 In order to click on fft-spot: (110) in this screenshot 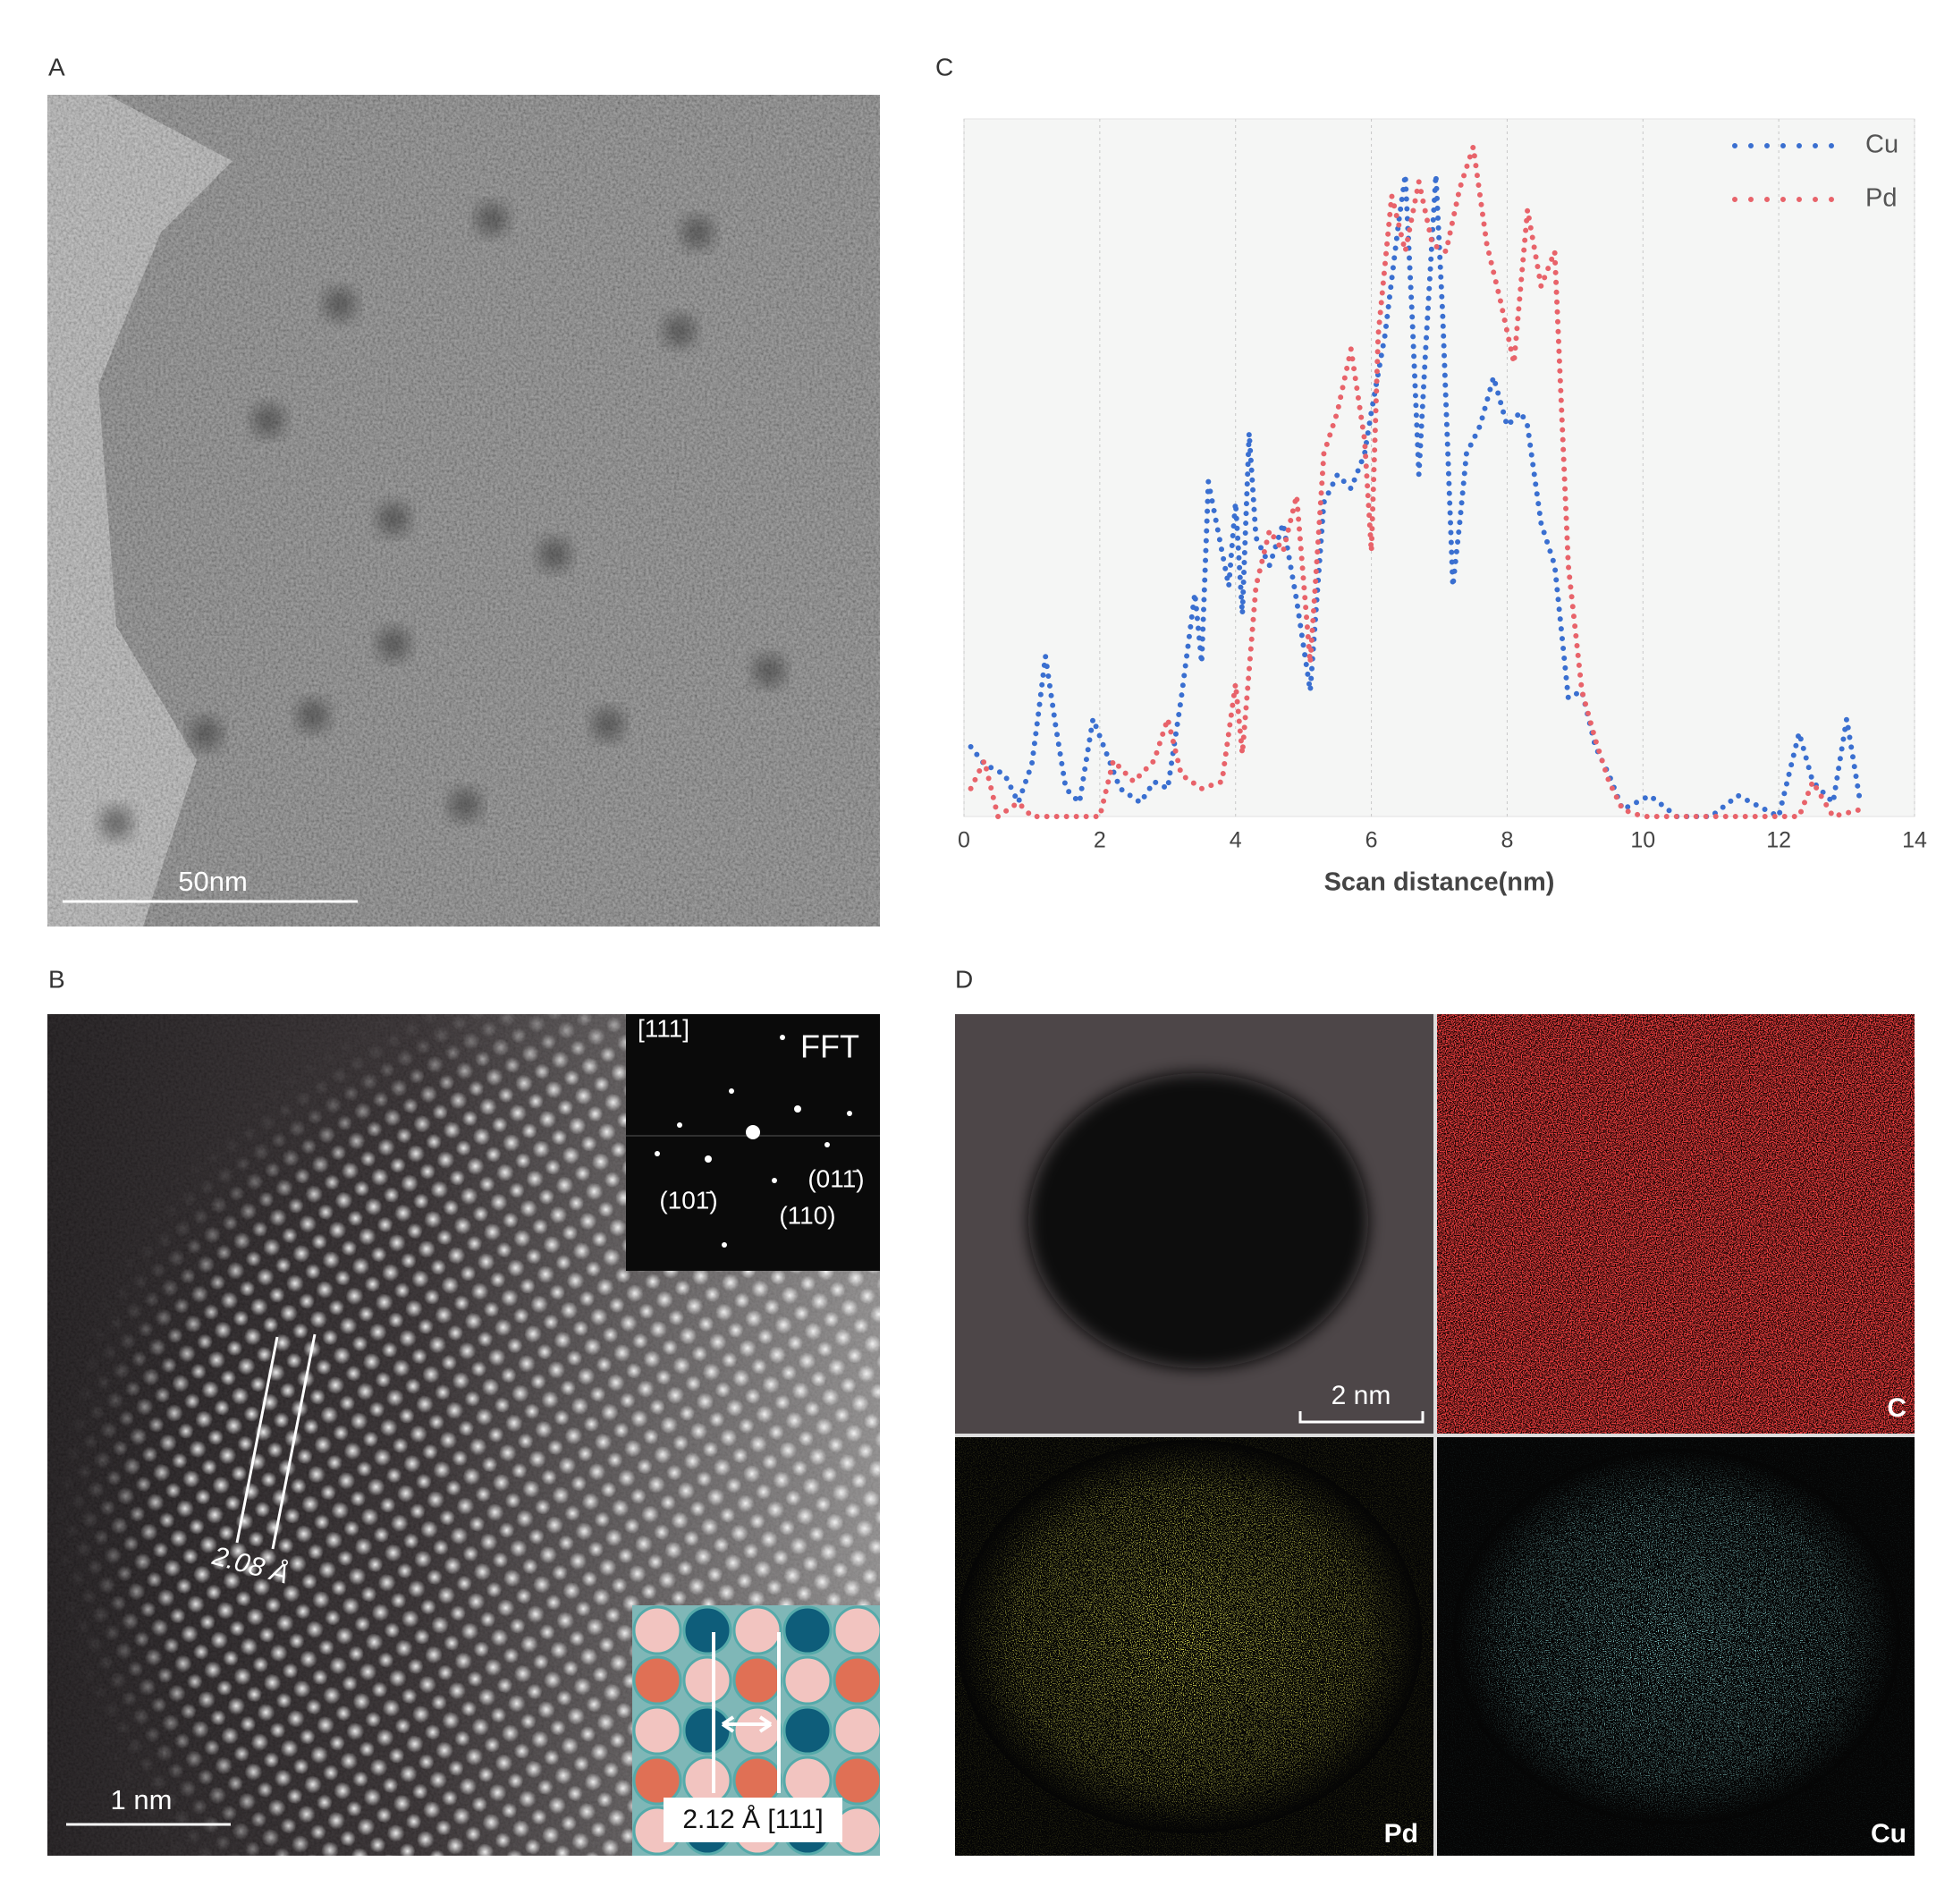, I will do `click(807, 1215)`.